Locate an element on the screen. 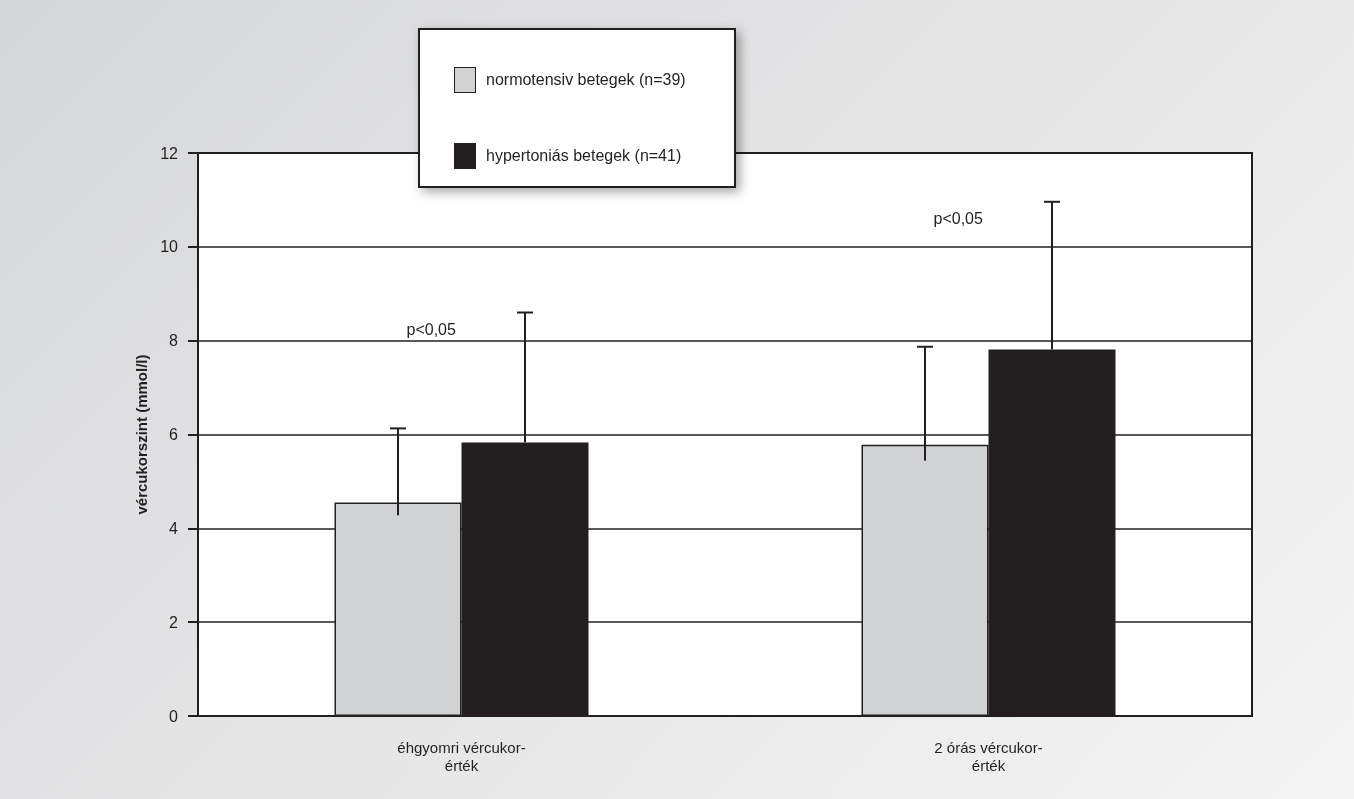 Image resolution: width=1354 pixels, height=799 pixels. y-tick-label: 2 is located at coordinates (174, 622).